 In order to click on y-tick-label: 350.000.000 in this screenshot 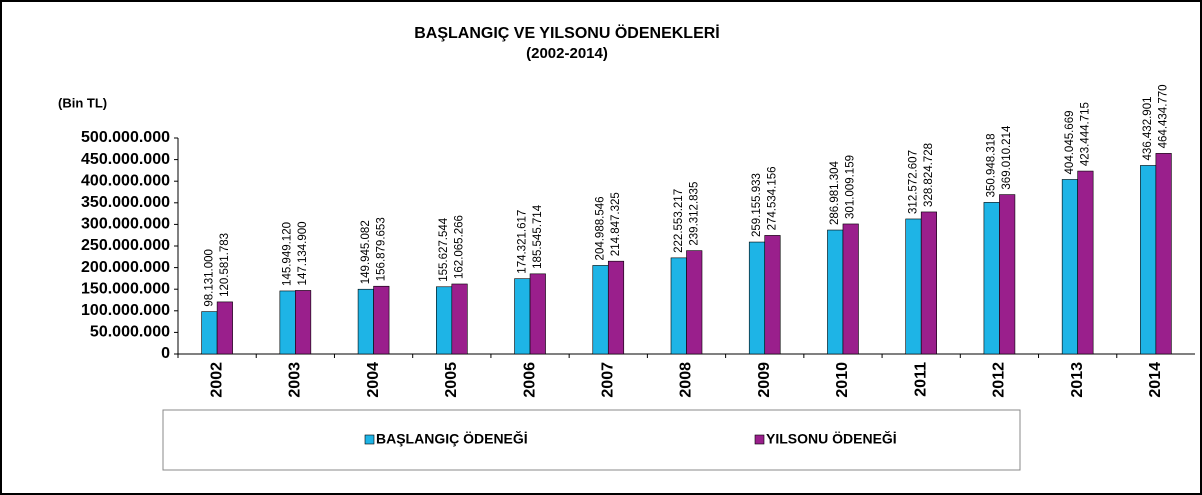, I will do `click(125, 202)`.